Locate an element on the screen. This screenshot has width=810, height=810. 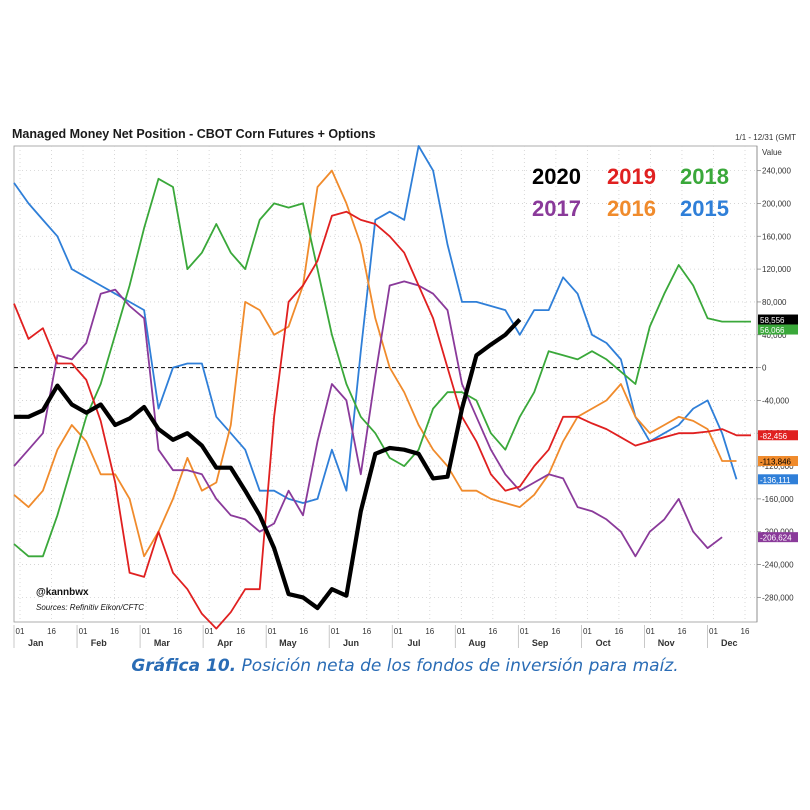
end-label: -206,624 is located at coordinates (776, 538).